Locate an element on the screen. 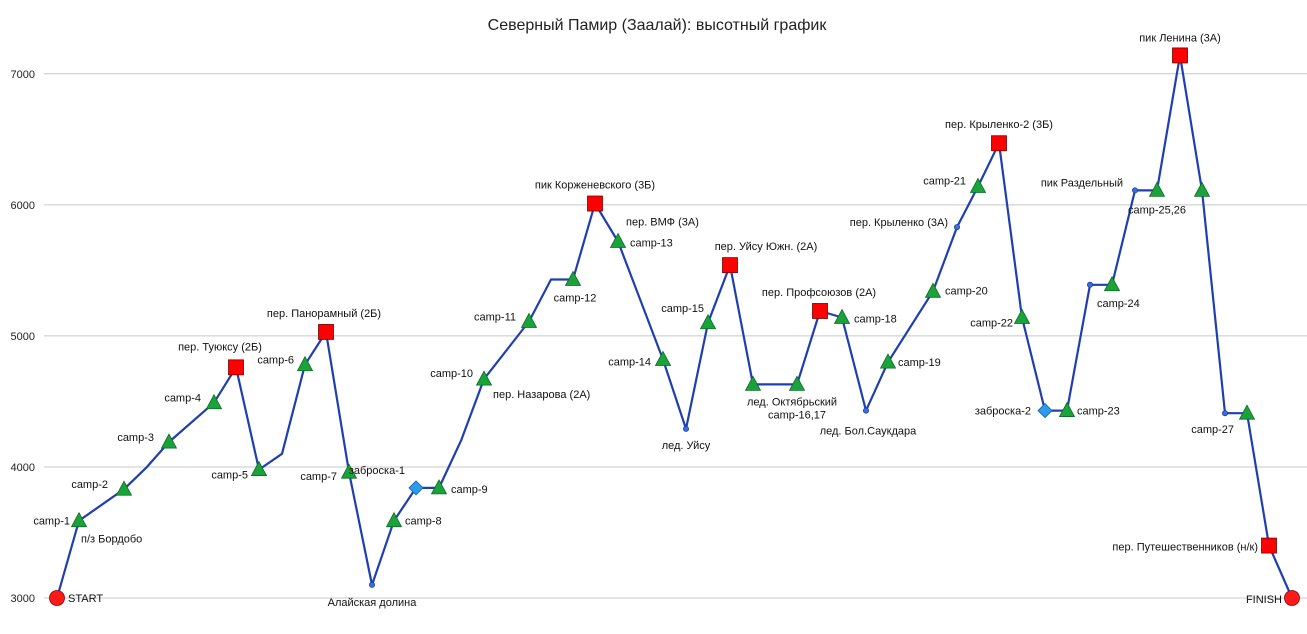  y-tick-label: 7000 is located at coordinates (23, 75).